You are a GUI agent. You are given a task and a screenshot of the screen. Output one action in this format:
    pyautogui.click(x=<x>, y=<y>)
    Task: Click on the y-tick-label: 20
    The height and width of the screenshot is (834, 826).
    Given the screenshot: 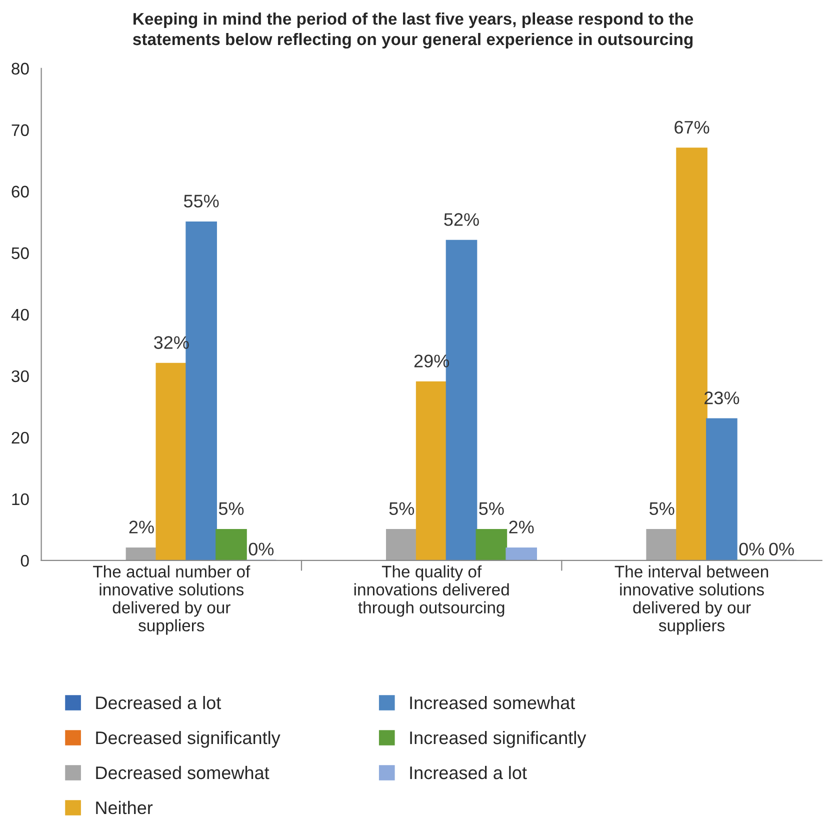 What is the action you would take?
    pyautogui.click(x=20, y=438)
    